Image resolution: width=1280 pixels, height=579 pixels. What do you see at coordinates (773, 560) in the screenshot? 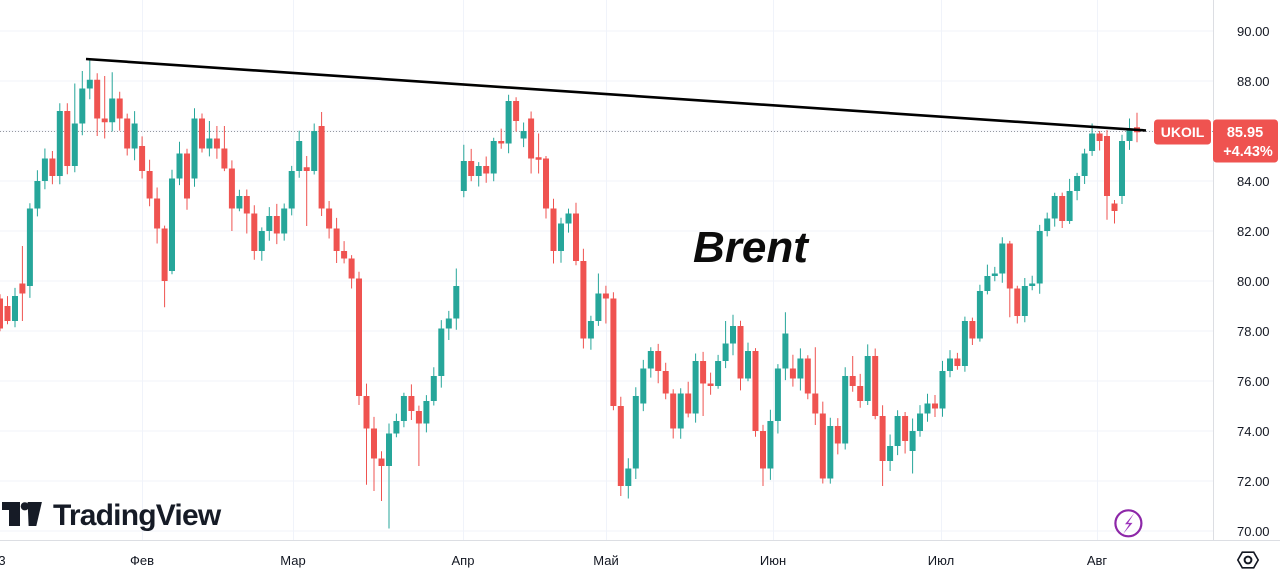
I see `svg-text: Июн` at bounding box center [773, 560].